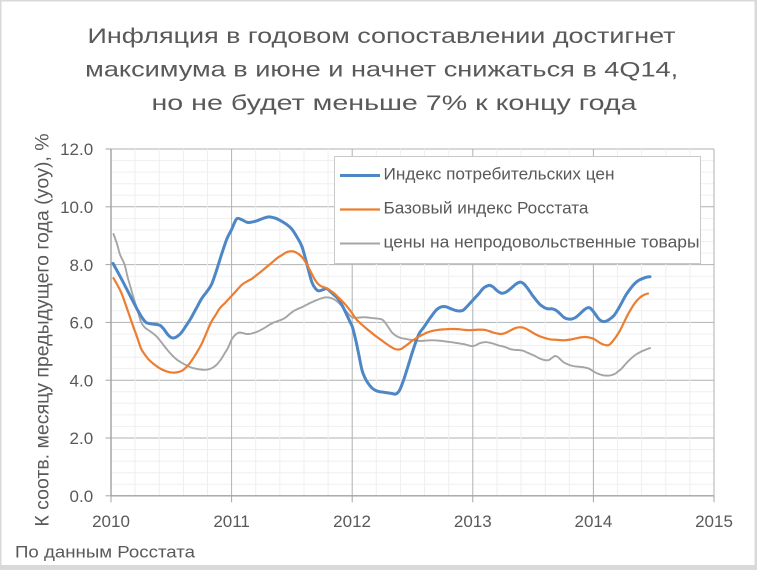  Describe the element at coordinates (499, 174) in the screenshot. I see `svg-text: Индекс потребительских цен` at that location.